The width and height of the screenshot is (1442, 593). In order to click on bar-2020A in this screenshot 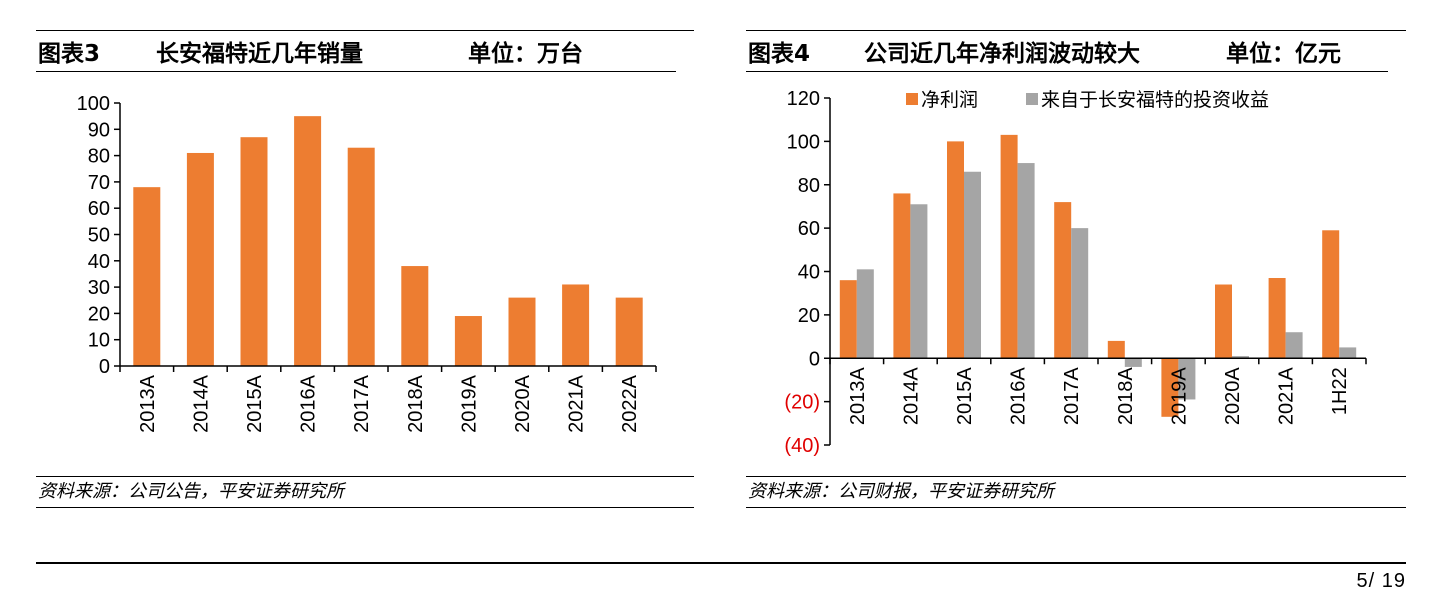, I will do `click(522, 331)`.